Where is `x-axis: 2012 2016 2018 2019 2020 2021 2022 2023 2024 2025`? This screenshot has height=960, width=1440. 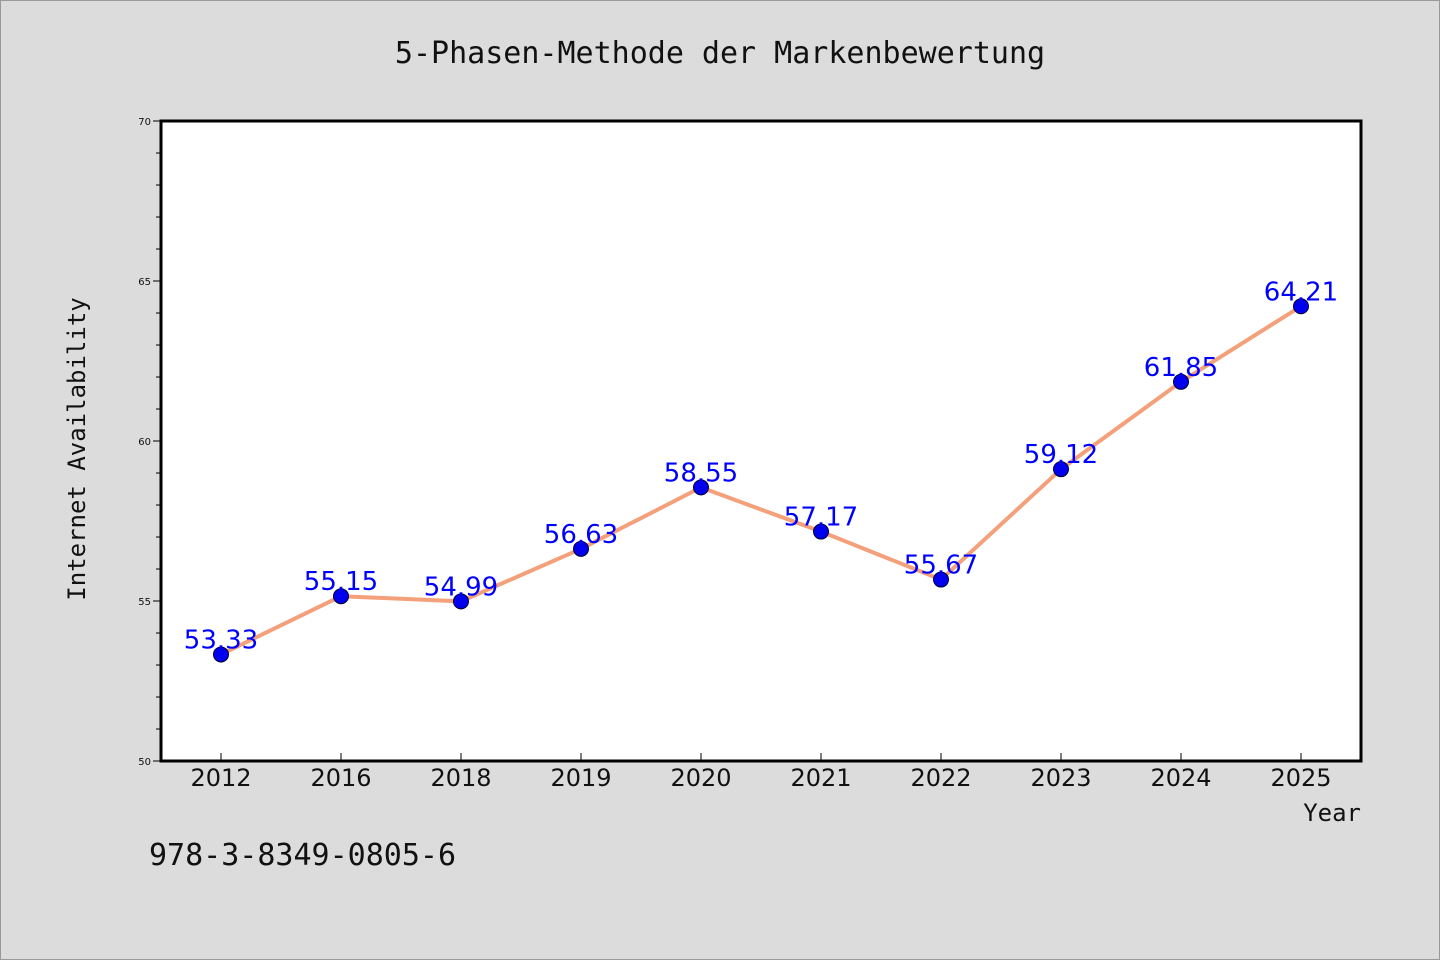 x-axis: 2012 2016 2018 2019 2020 2021 2022 2023 2024 2025 is located at coordinates (761, 772).